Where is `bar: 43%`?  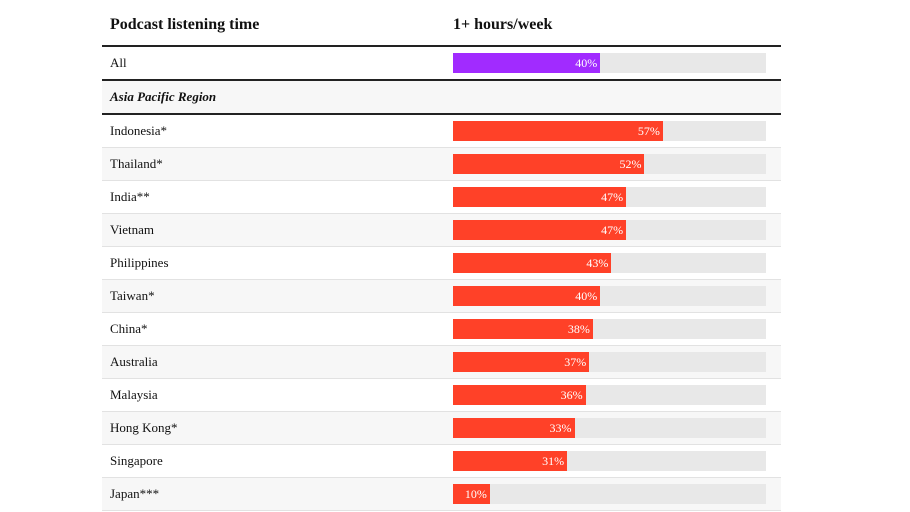 bar: 43% is located at coordinates (532, 263).